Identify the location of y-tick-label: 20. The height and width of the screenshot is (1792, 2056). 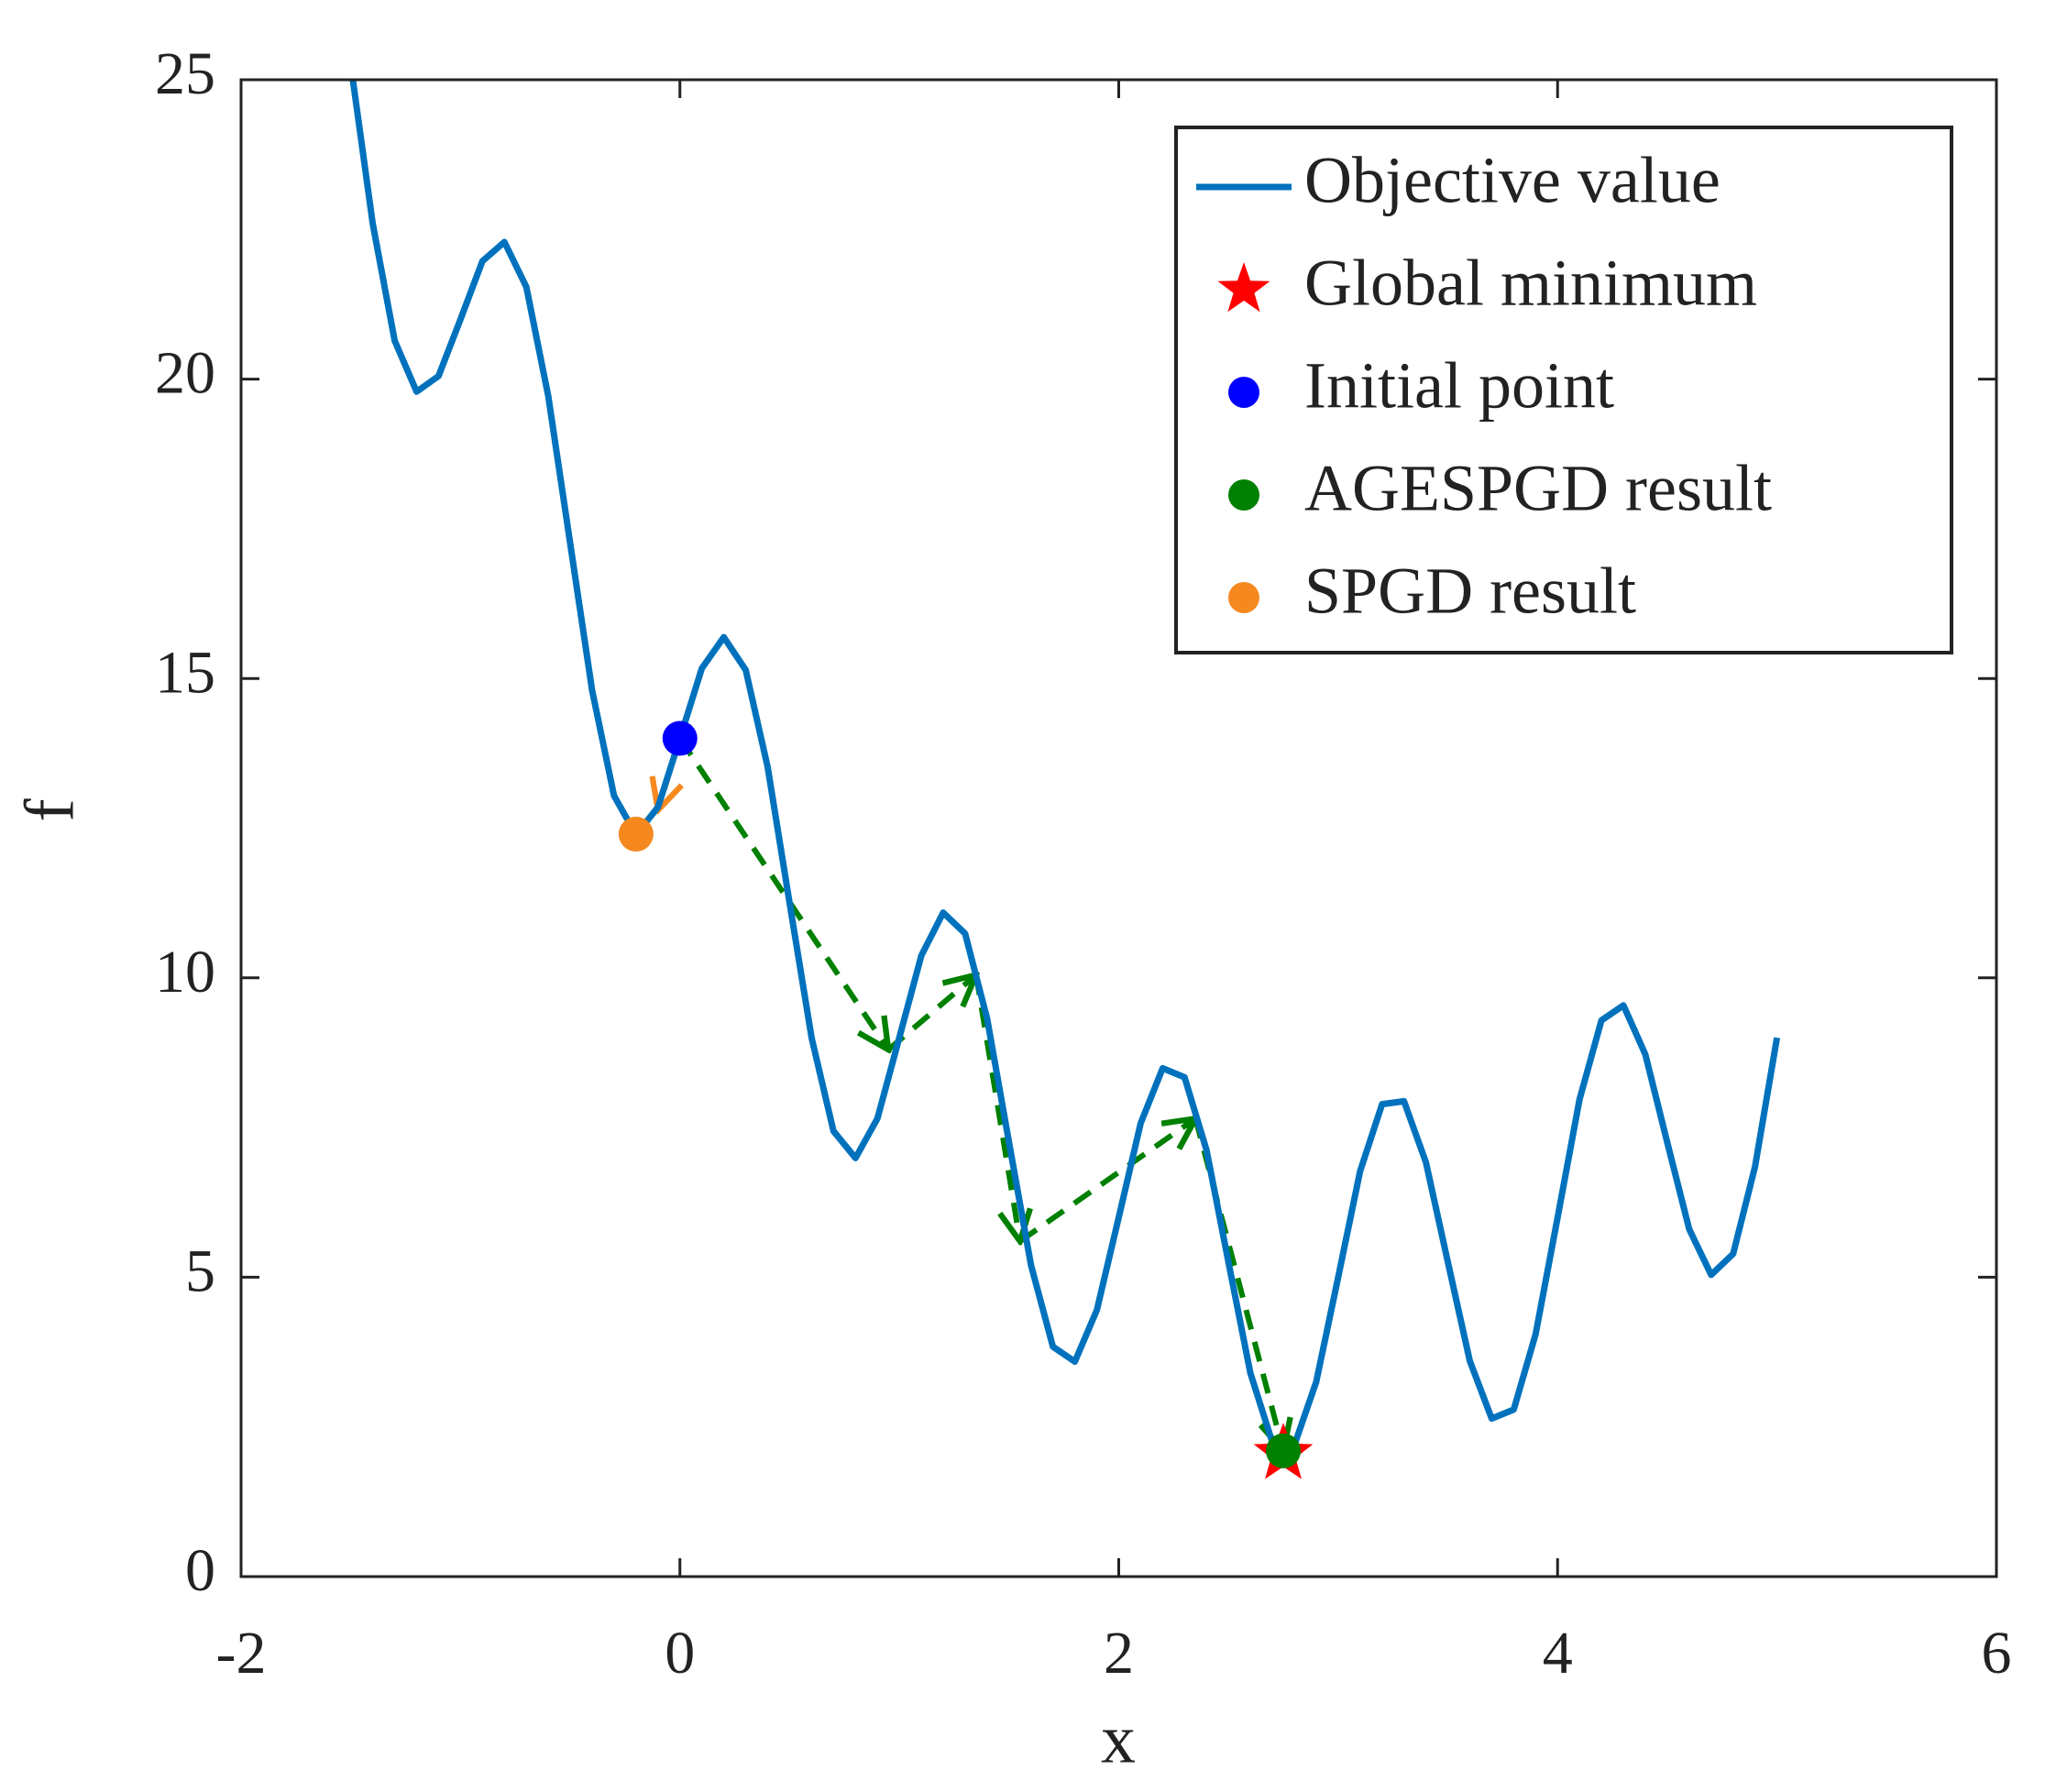
(185, 373).